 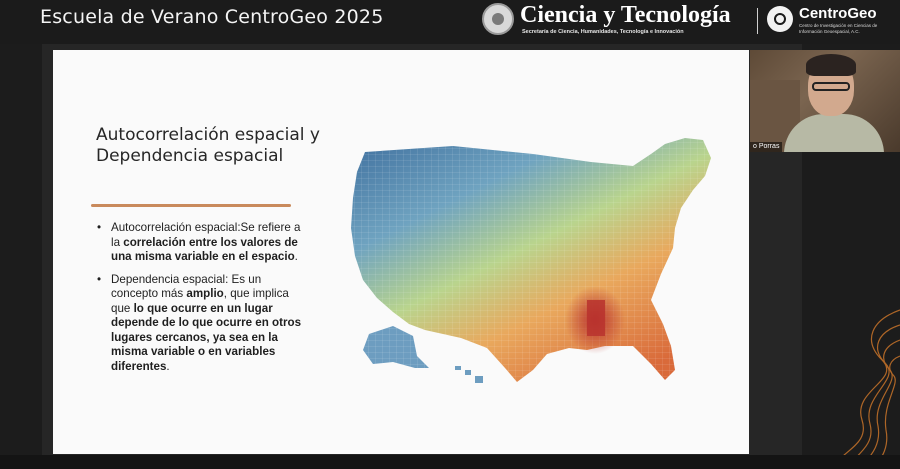 I want to click on glasses-icon, so click(x=831, y=86).